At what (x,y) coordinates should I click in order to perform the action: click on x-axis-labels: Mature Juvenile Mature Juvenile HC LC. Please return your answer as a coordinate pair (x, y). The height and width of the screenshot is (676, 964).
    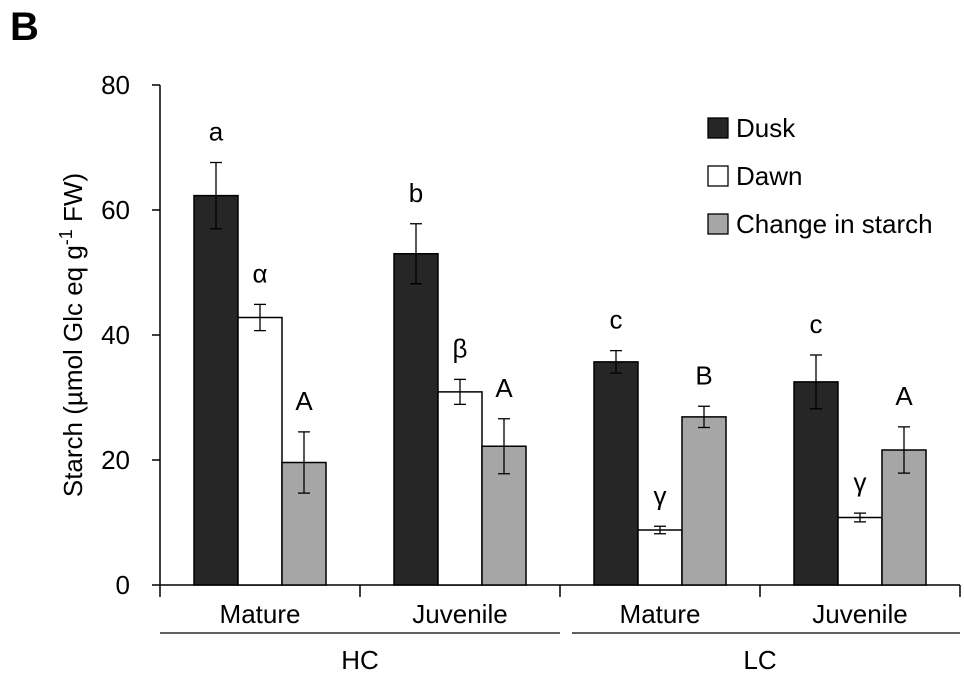
    Looking at the image, I should click on (560, 637).